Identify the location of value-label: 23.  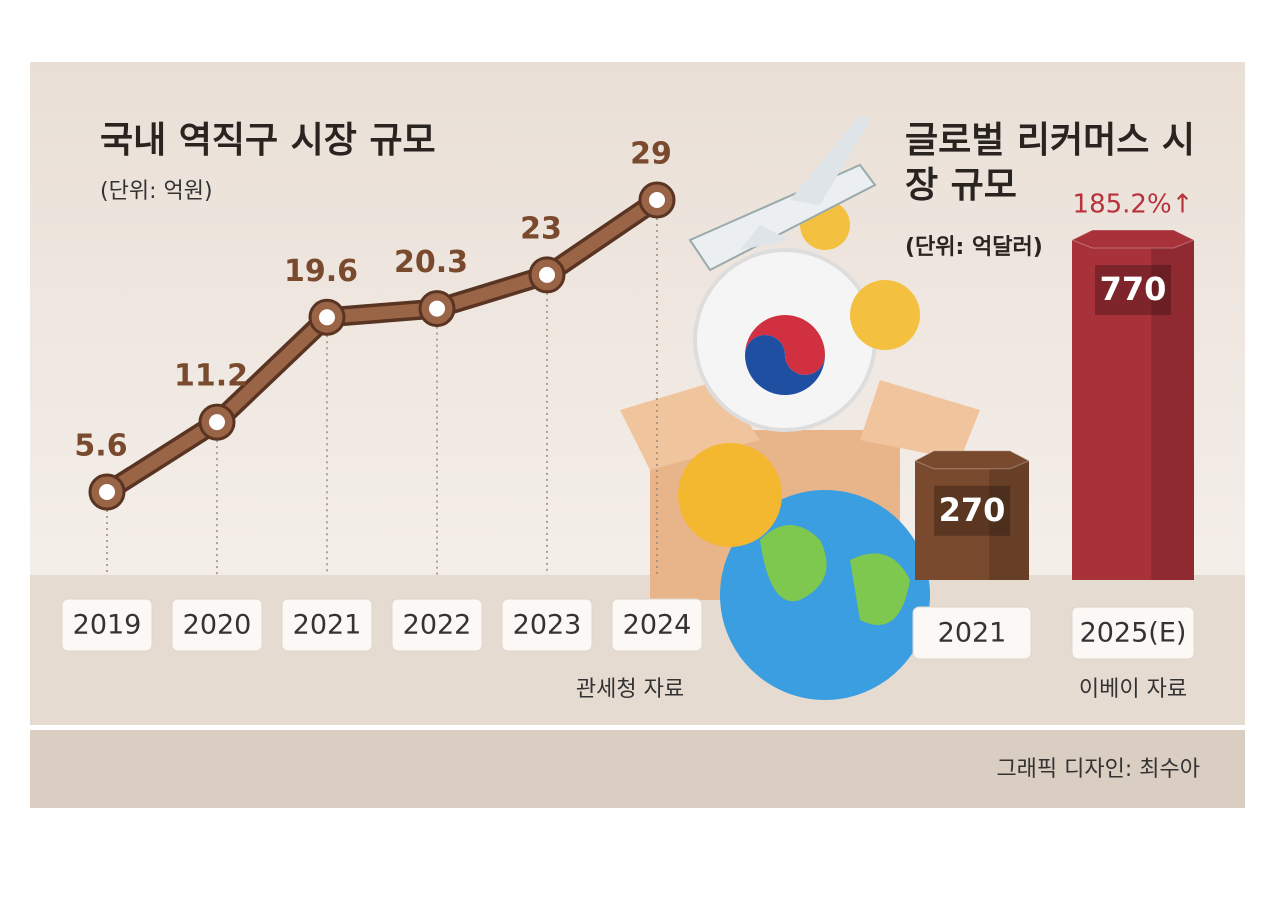
(541, 228).